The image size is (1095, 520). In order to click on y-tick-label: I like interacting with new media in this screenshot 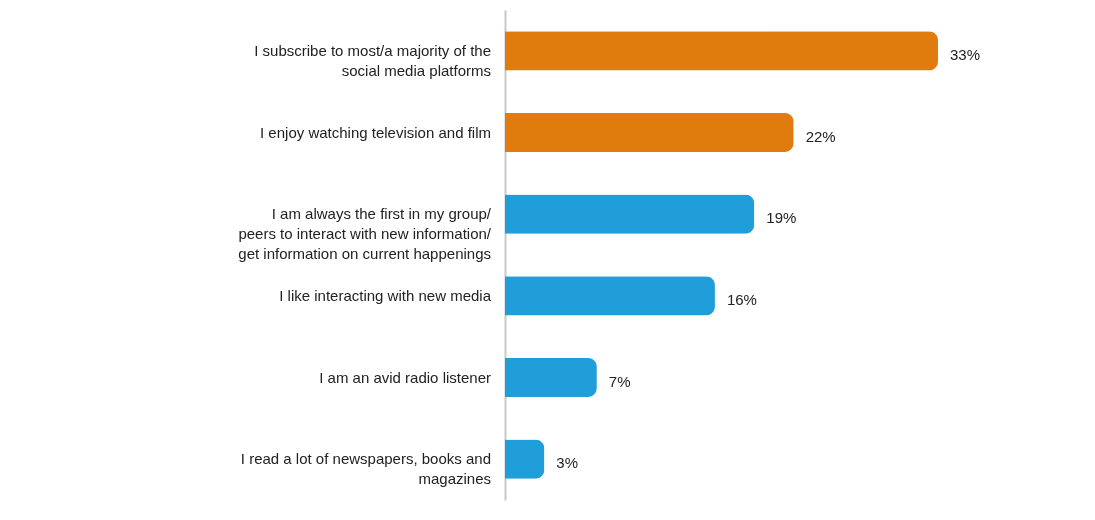, I will do `click(385, 295)`.